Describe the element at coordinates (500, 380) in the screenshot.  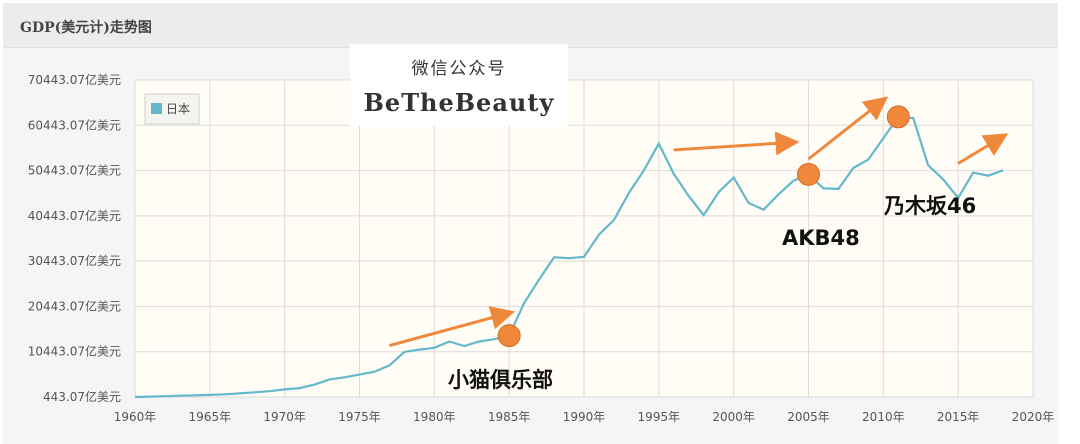
I see `annotation-label: 小猫俱乐部` at that location.